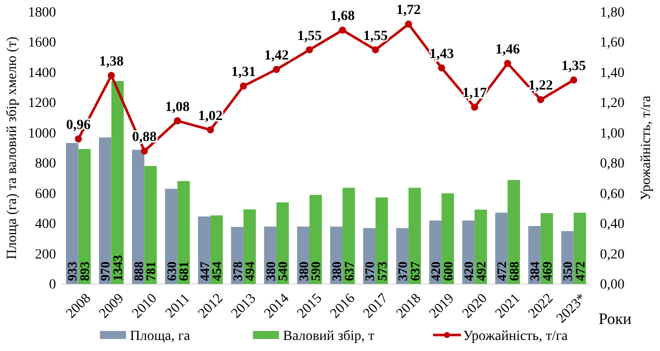 Image resolution: width=660 pixels, height=351 pixels. What do you see at coordinates (282, 271) in the screenshot?
I see `data-label: 540` at bounding box center [282, 271].